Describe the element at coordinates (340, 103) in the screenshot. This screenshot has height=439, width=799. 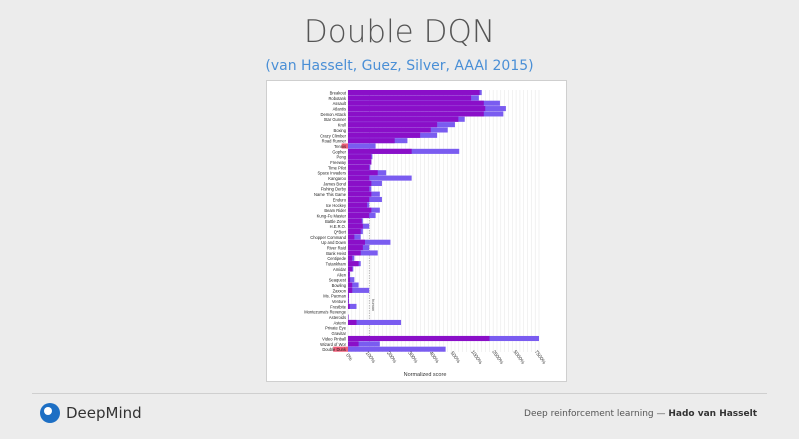
I see `category-label: Assault` at that location.